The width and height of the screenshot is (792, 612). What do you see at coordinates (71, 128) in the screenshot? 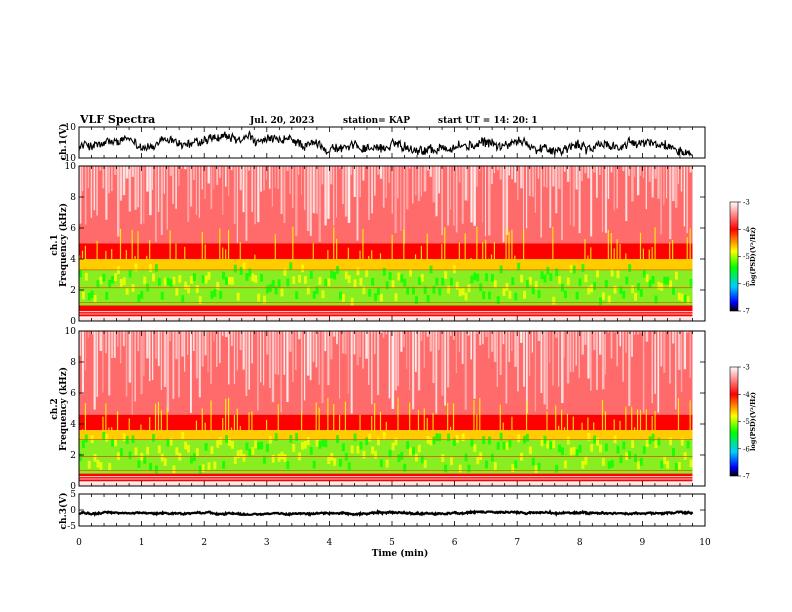
I see `ch1-waveform-ytick-label: 10` at bounding box center [71, 128].